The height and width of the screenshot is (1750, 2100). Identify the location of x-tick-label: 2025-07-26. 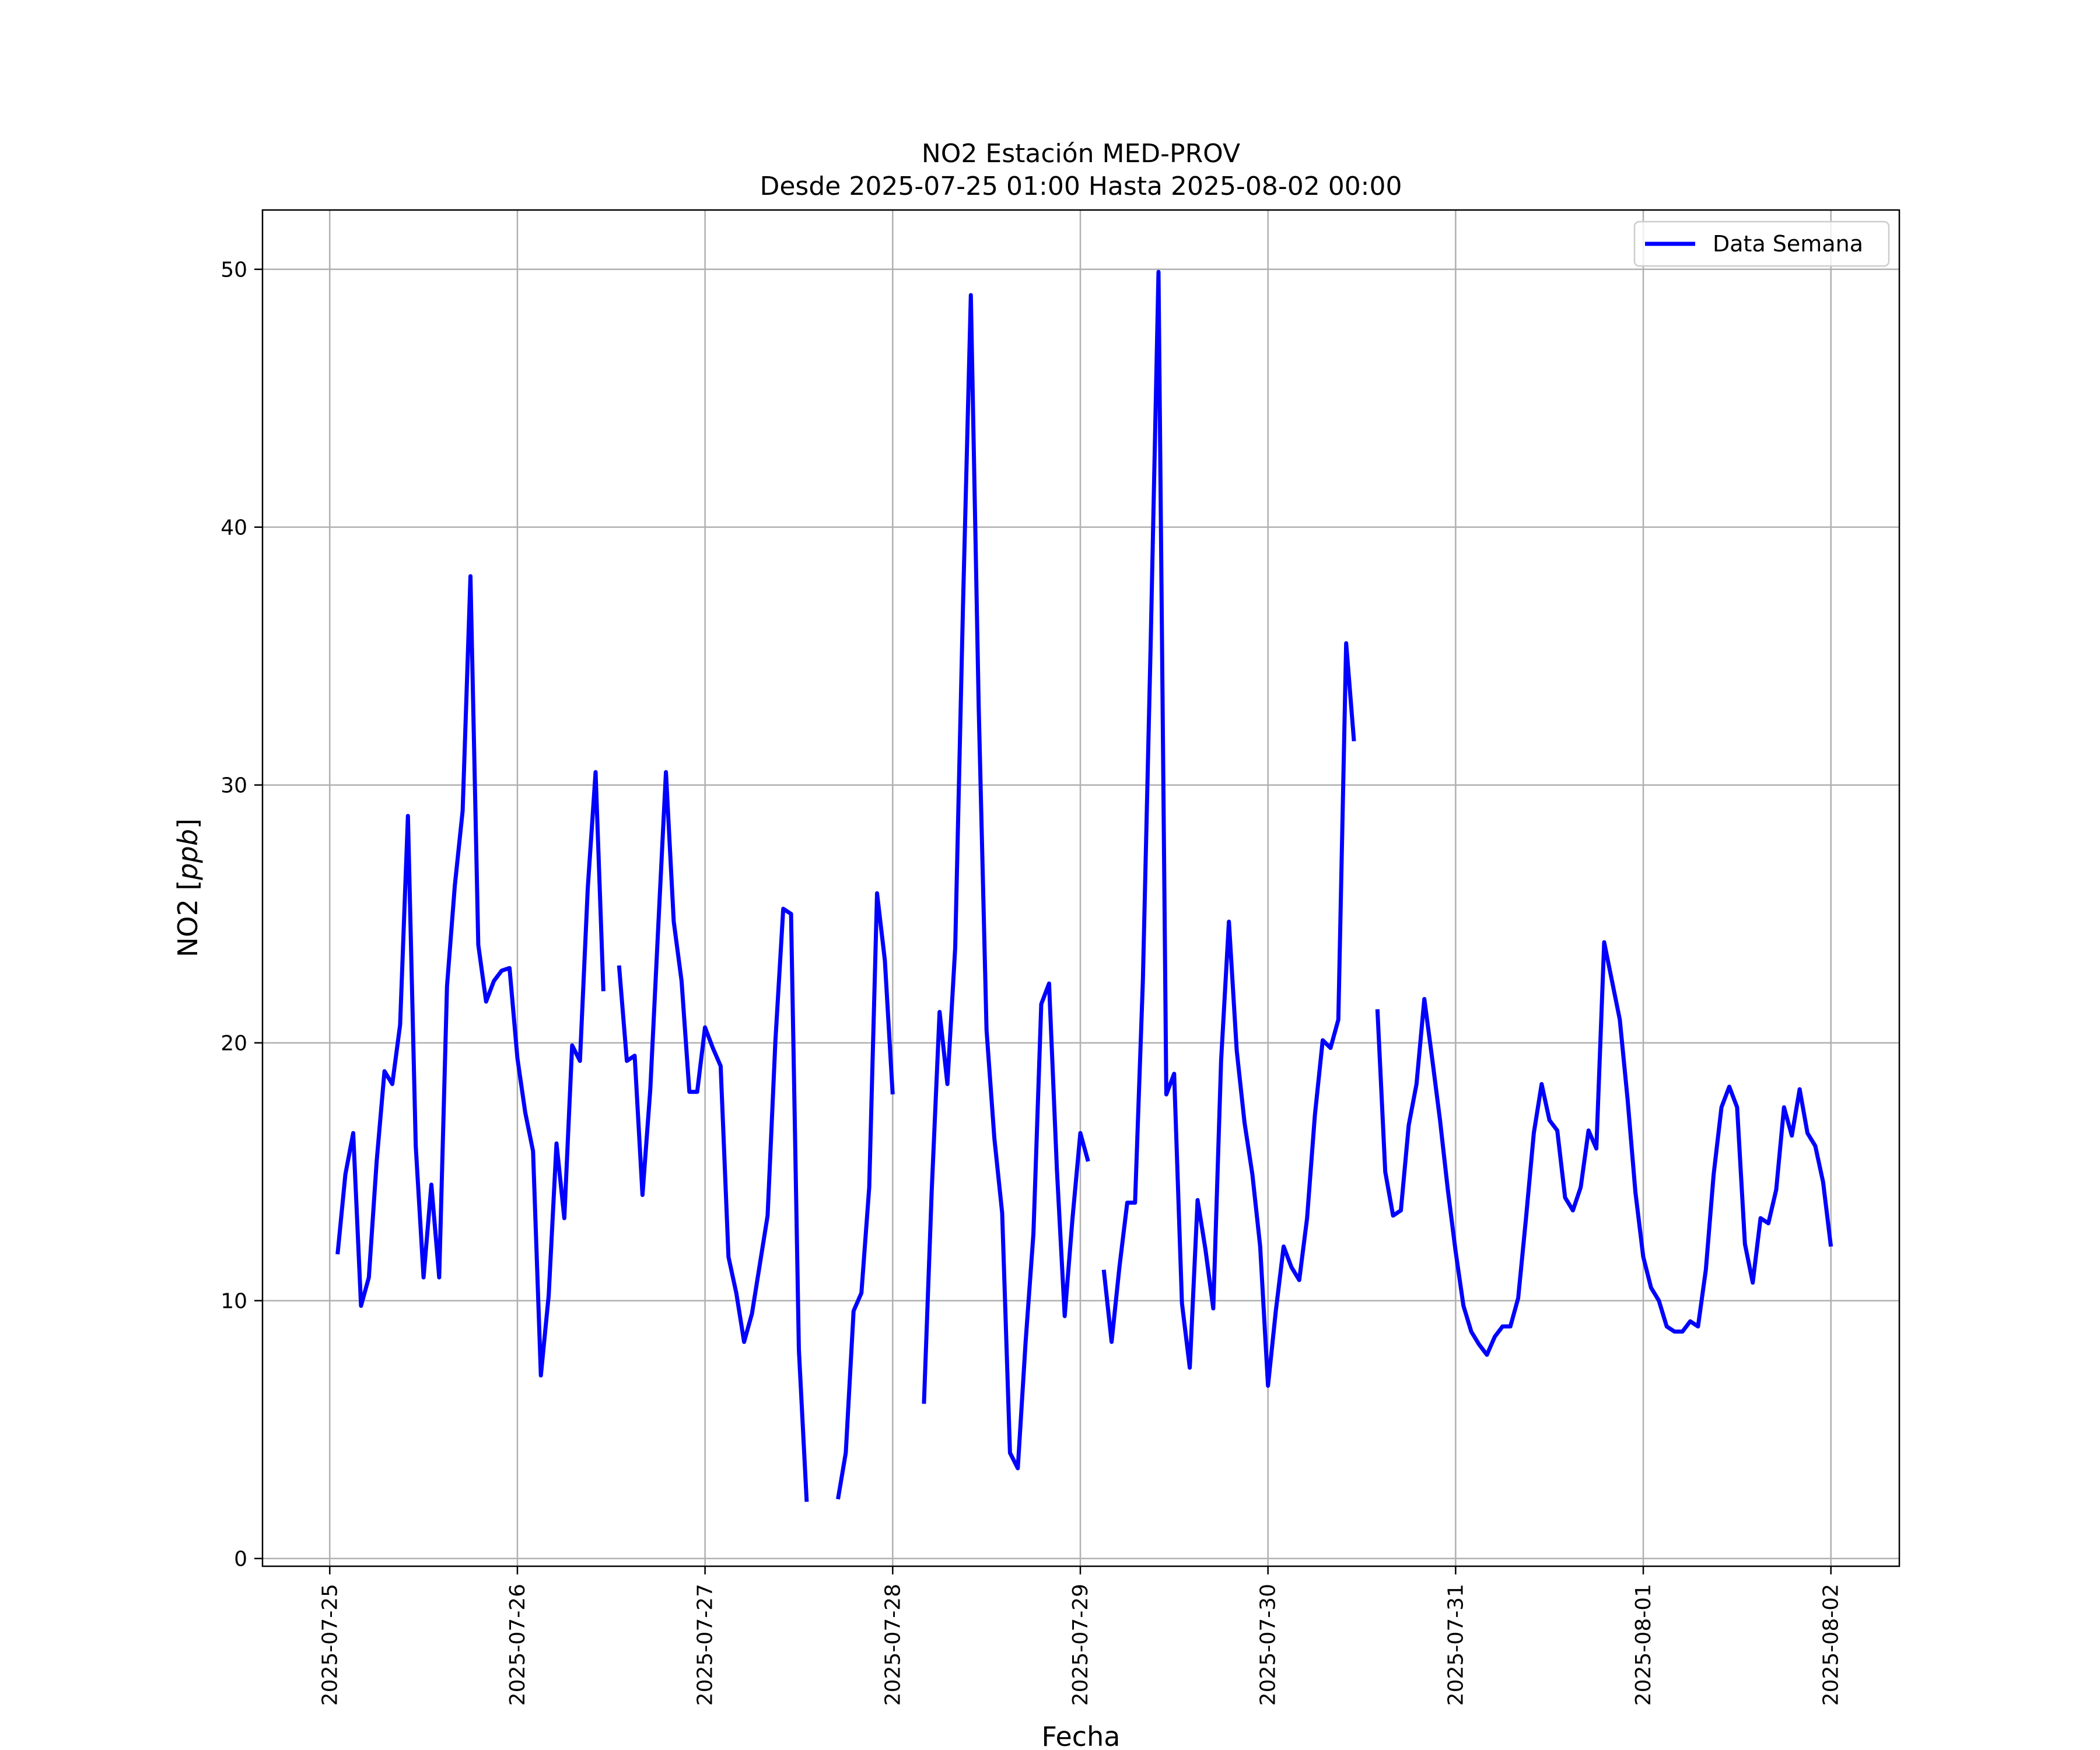
(518, 1645).